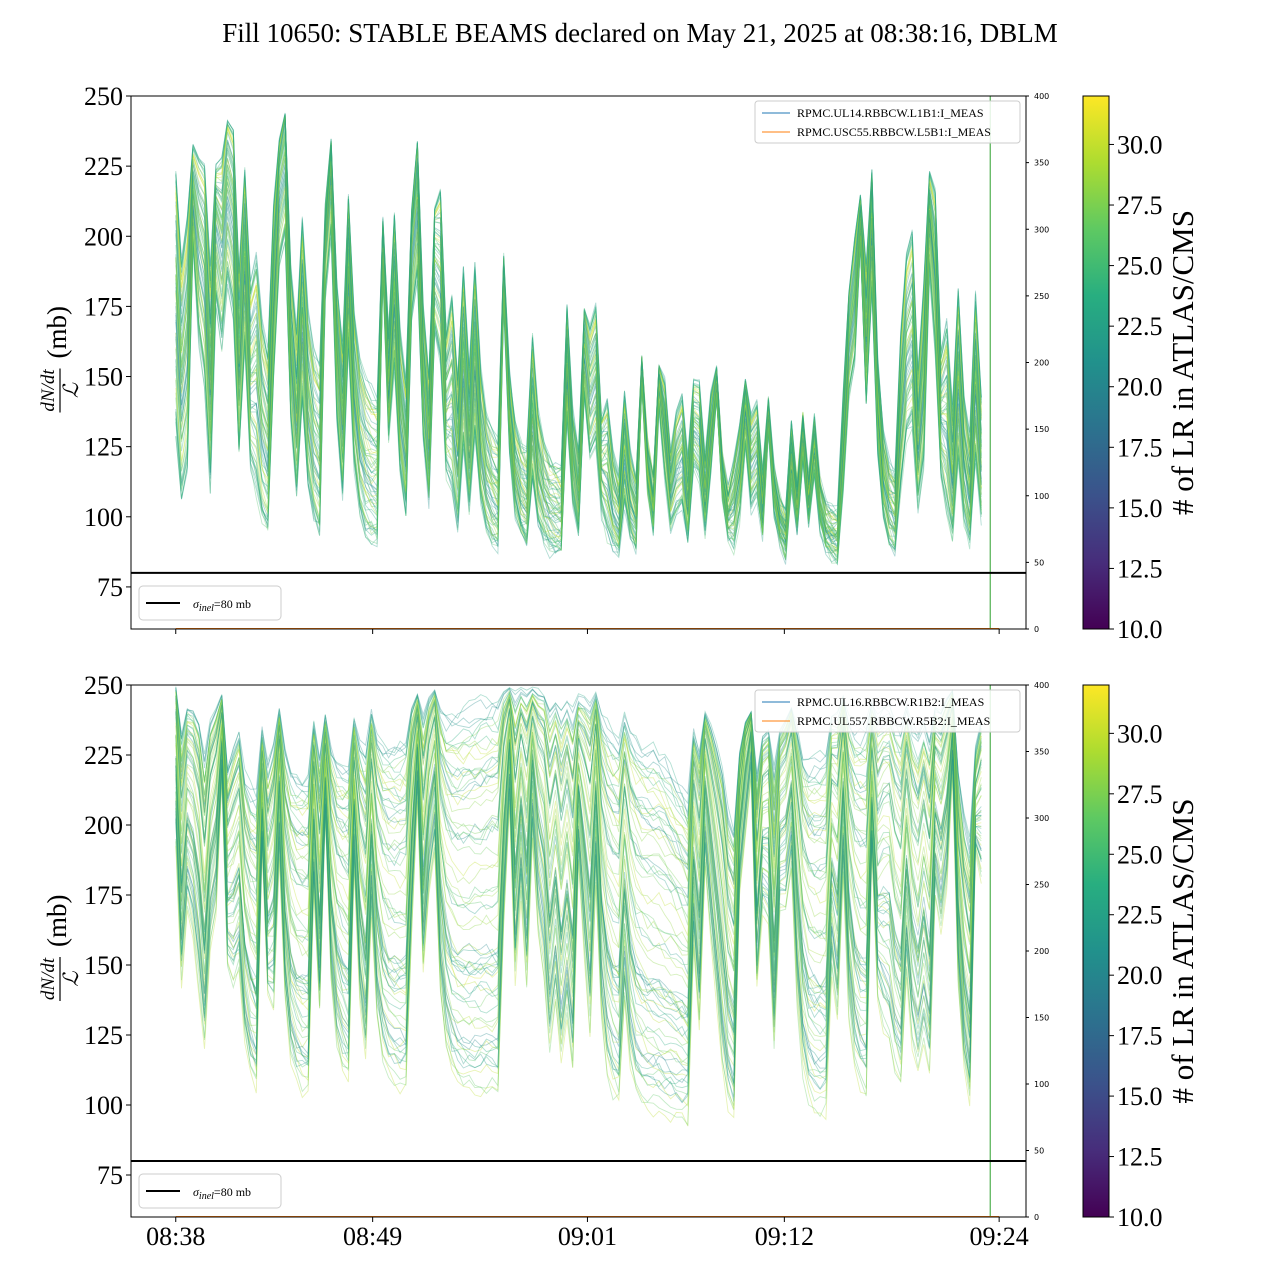  What do you see at coordinates (1041, 818) in the screenshot?
I see `y2-tick-label: 300` at bounding box center [1041, 818].